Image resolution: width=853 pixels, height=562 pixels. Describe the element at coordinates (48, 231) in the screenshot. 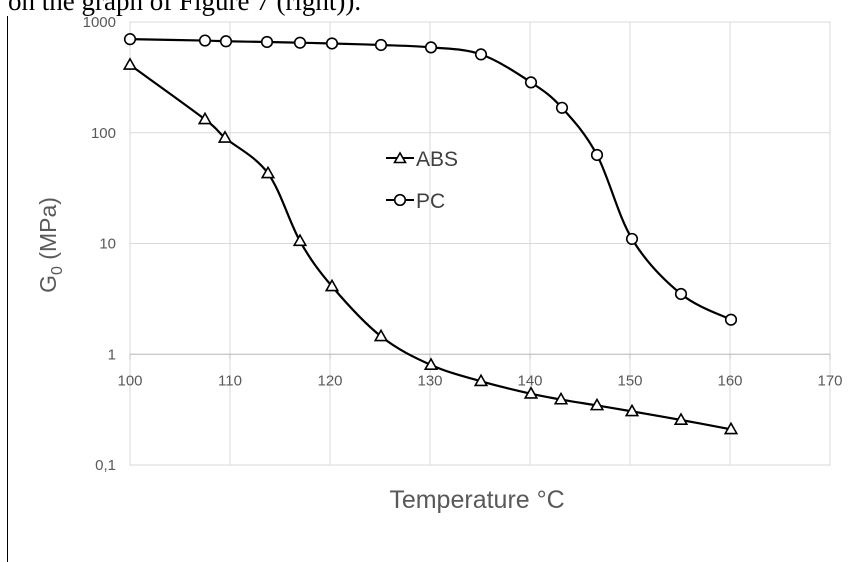

I see `y-axis-title-unit: (MPa)` at that location.